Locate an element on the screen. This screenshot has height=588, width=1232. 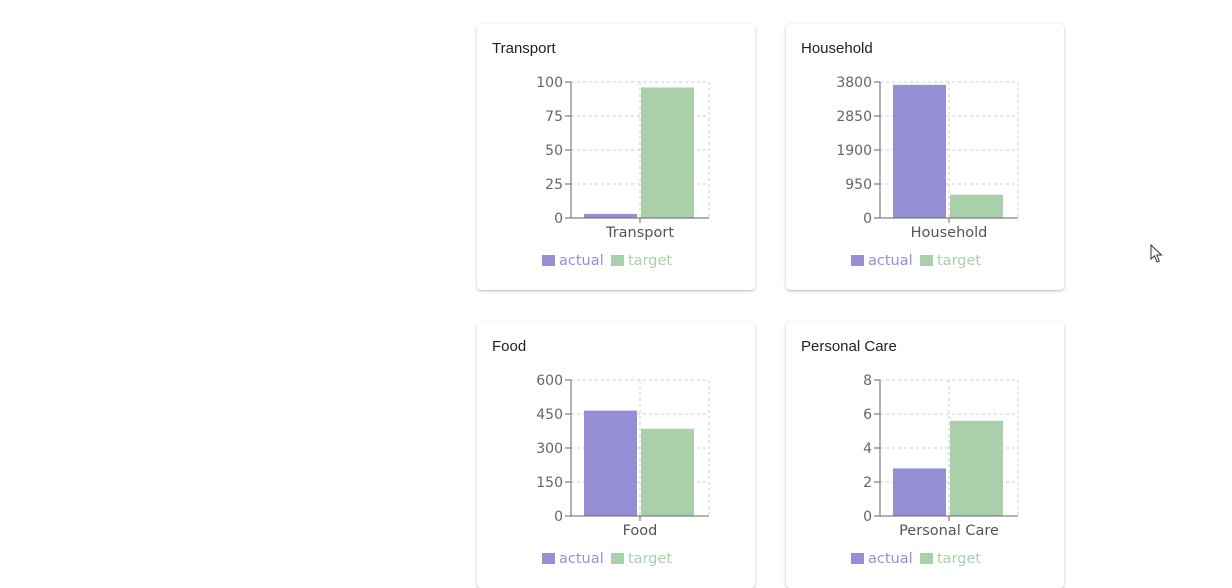
y-tick-label: 25 is located at coordinates (554, 185).